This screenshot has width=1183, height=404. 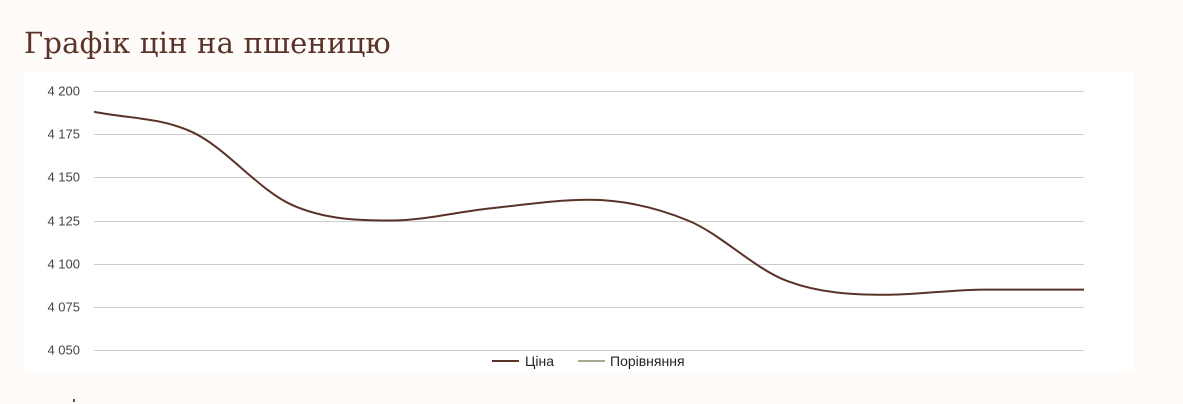 What do you see at coordinates (63, 307) in the screenshot?
I see `y-tick-label: 4 075` at bounding box center [63, 307].